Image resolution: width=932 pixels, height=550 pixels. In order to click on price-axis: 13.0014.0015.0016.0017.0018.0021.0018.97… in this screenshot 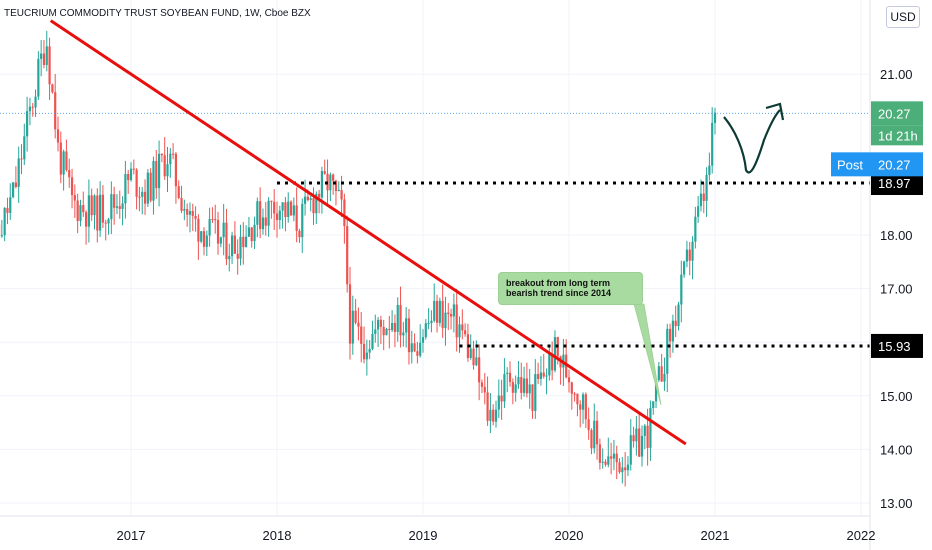, I will do `click(877, 289)`.